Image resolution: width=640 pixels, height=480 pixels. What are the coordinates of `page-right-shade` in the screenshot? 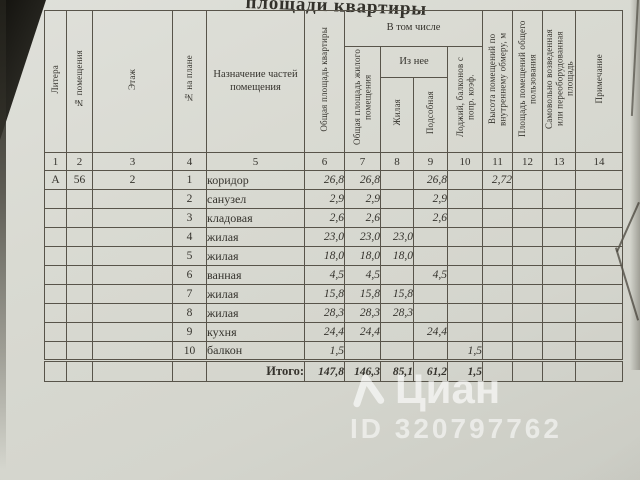 It's located at (635, 185).